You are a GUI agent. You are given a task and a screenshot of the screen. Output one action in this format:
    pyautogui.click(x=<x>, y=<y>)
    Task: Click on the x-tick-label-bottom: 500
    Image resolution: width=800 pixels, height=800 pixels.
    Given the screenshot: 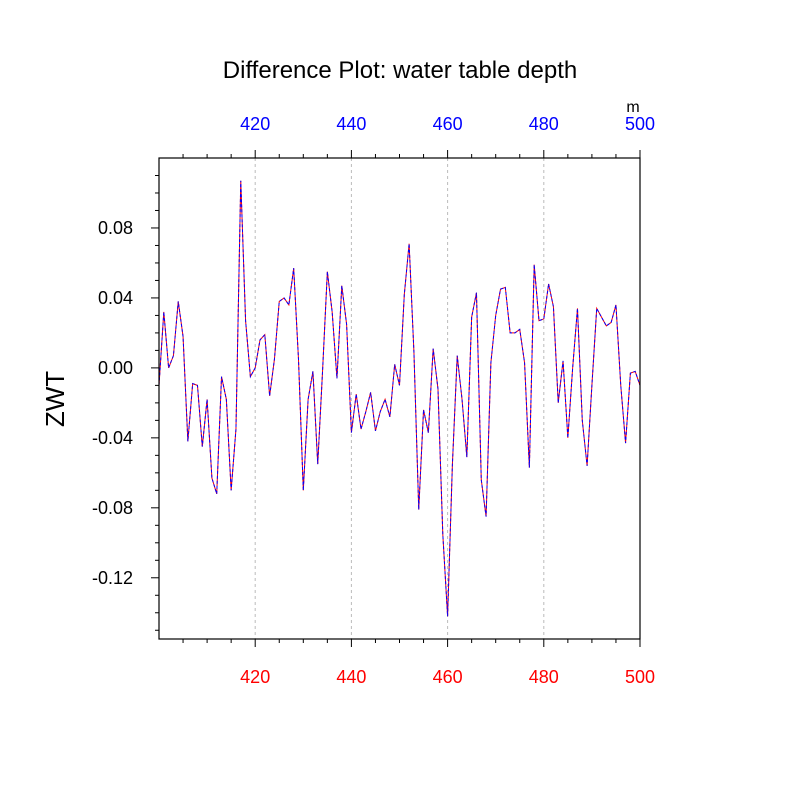 What is the action you would take?
    pyautogui.click(x=640, y=677)
    